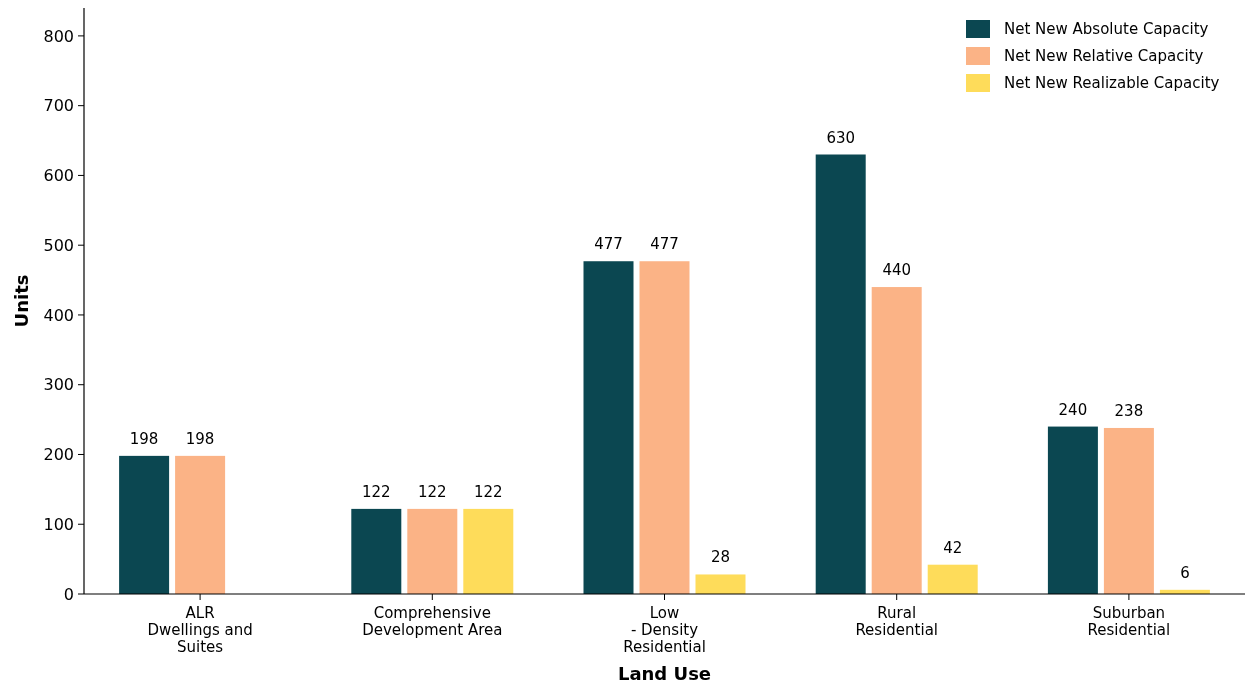  I want to click on y-tick-label: 700, so click(58, 106).